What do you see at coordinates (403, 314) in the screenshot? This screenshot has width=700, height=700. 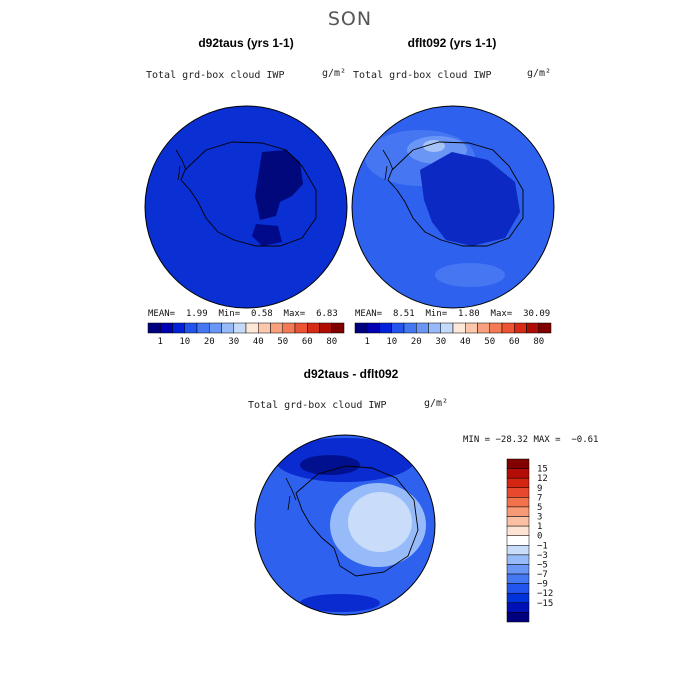 I see `right-mean-value: 8.51` at bounding box center [403, 314].